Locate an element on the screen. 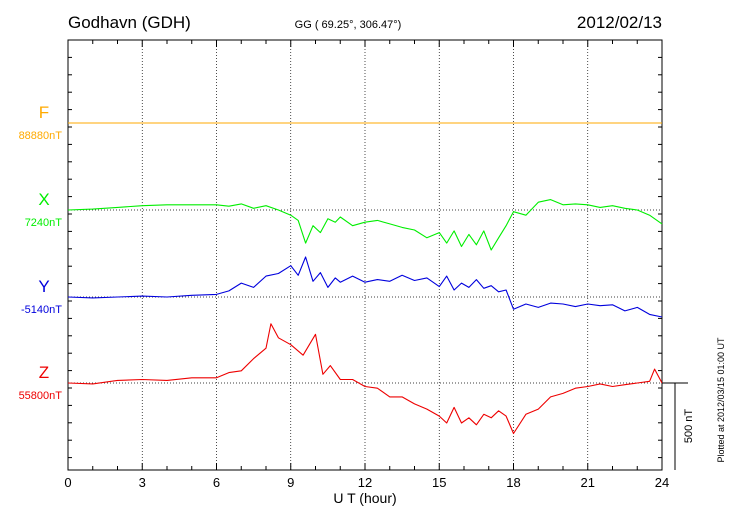 The width and height of the screenshot is (730, 520). series-name-x: X is located at coordinates (43, 199).